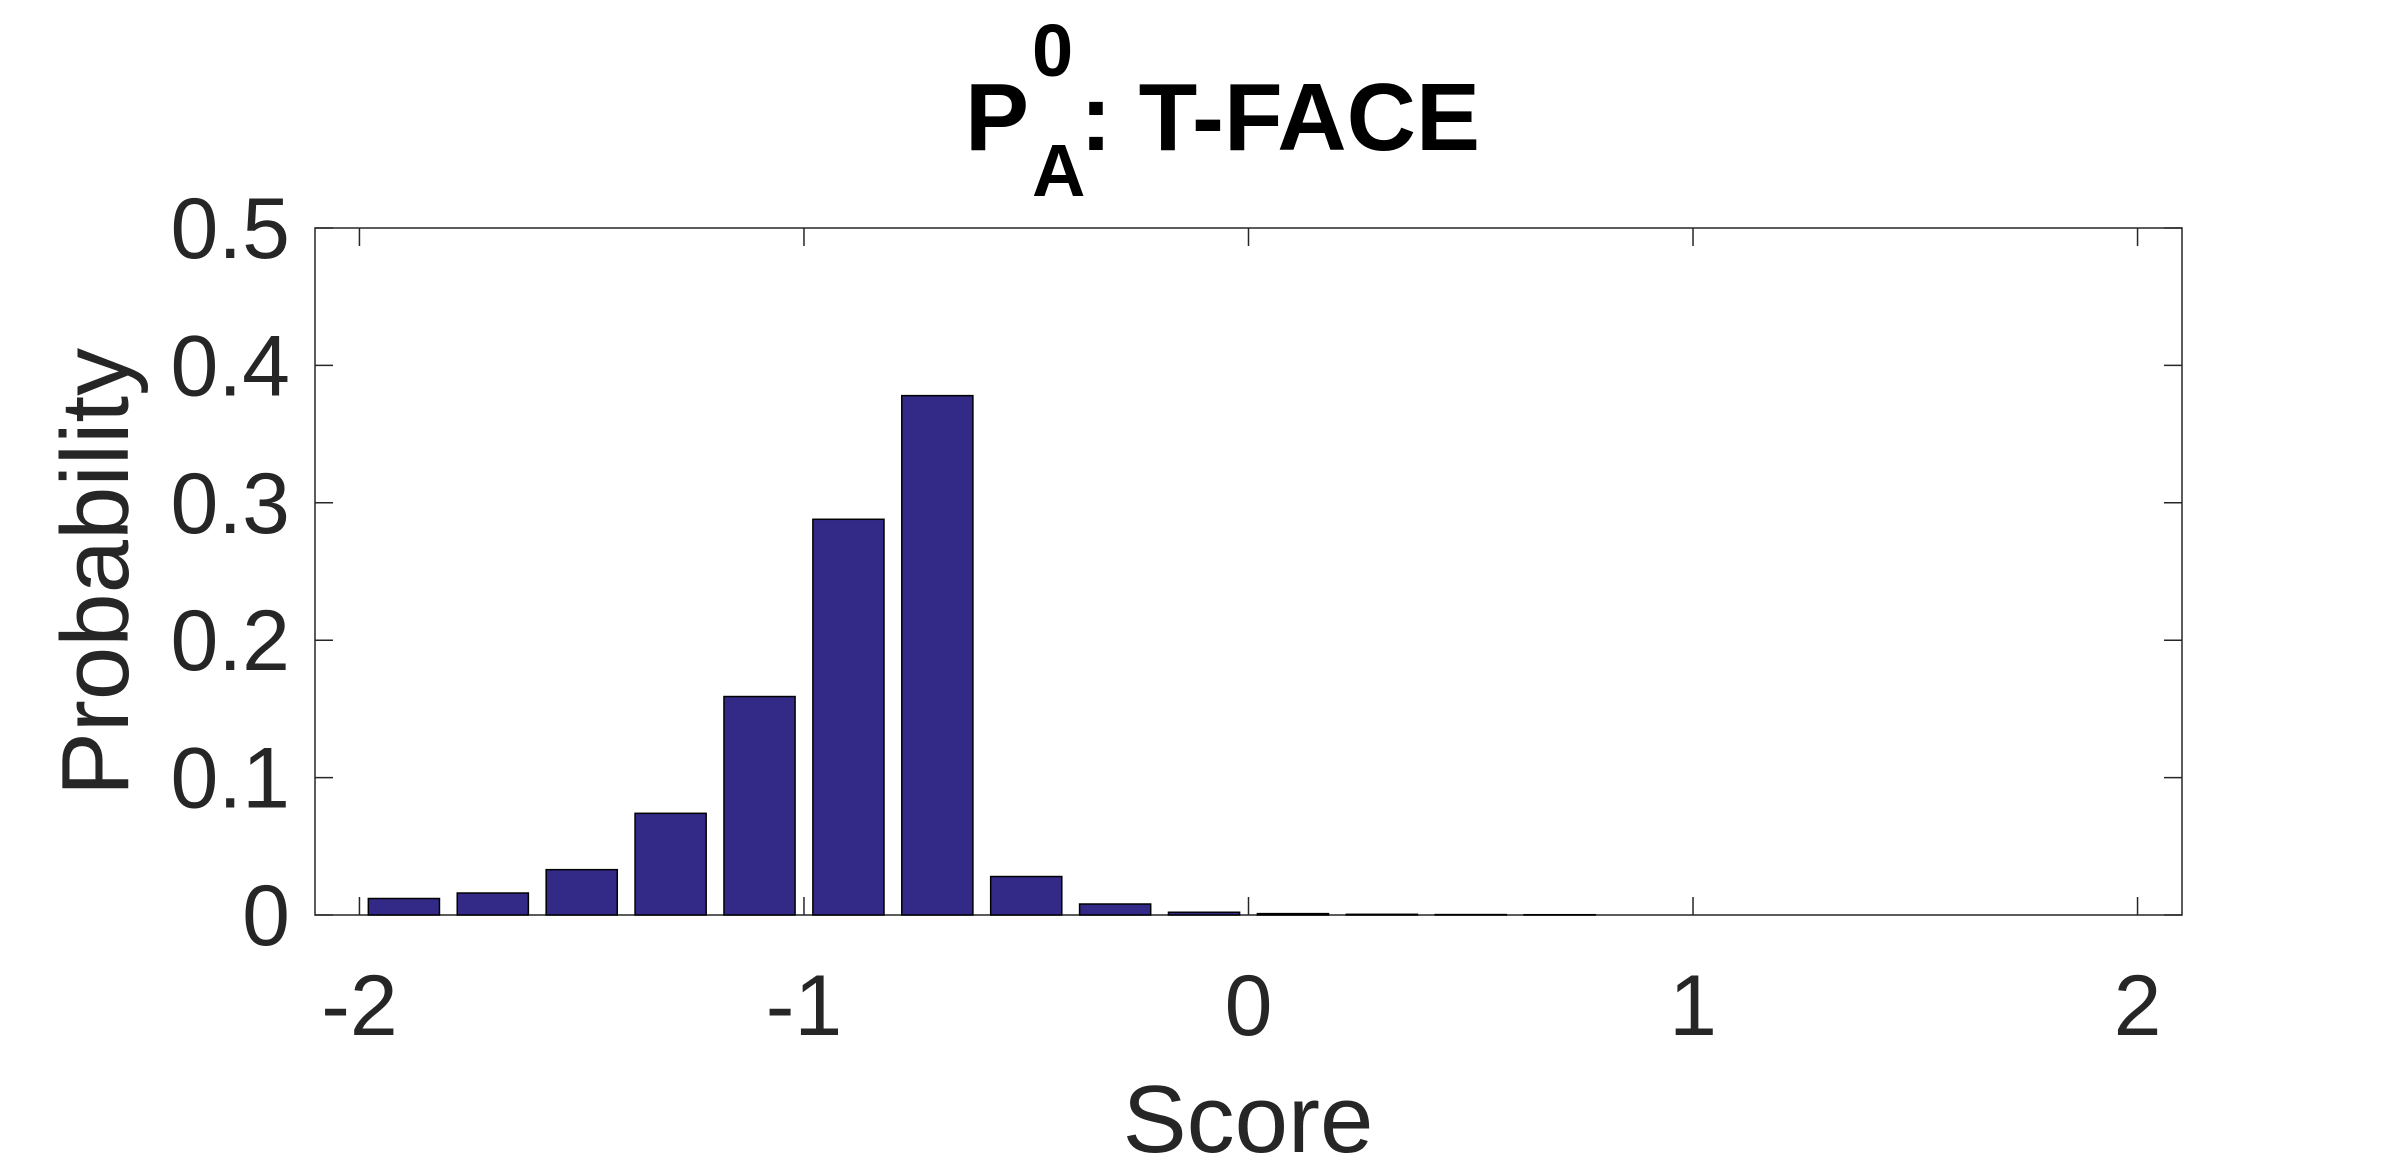 Image resolution: width=2400 pixels, height=1172 pixels. Describe the element at coordinates (1058, 170) in the screenshot. I see `title-subscript: A` at that location.